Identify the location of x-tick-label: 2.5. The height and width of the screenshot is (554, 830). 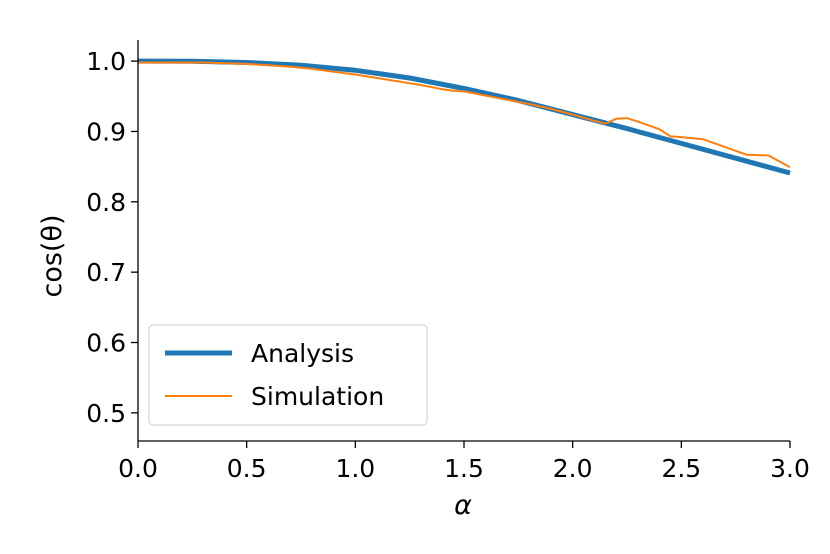
(681, 468).